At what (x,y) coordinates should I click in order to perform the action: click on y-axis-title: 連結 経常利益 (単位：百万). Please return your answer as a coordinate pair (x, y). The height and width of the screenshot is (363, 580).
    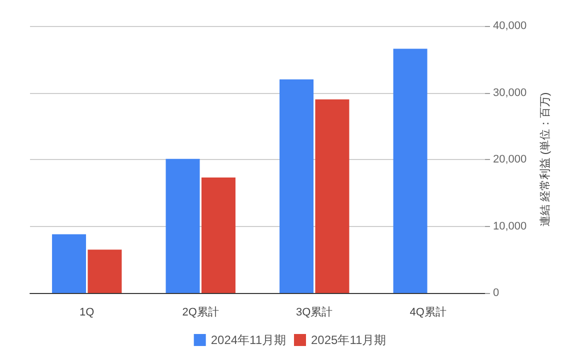
    Looking at the image, I should click on (545, 159).